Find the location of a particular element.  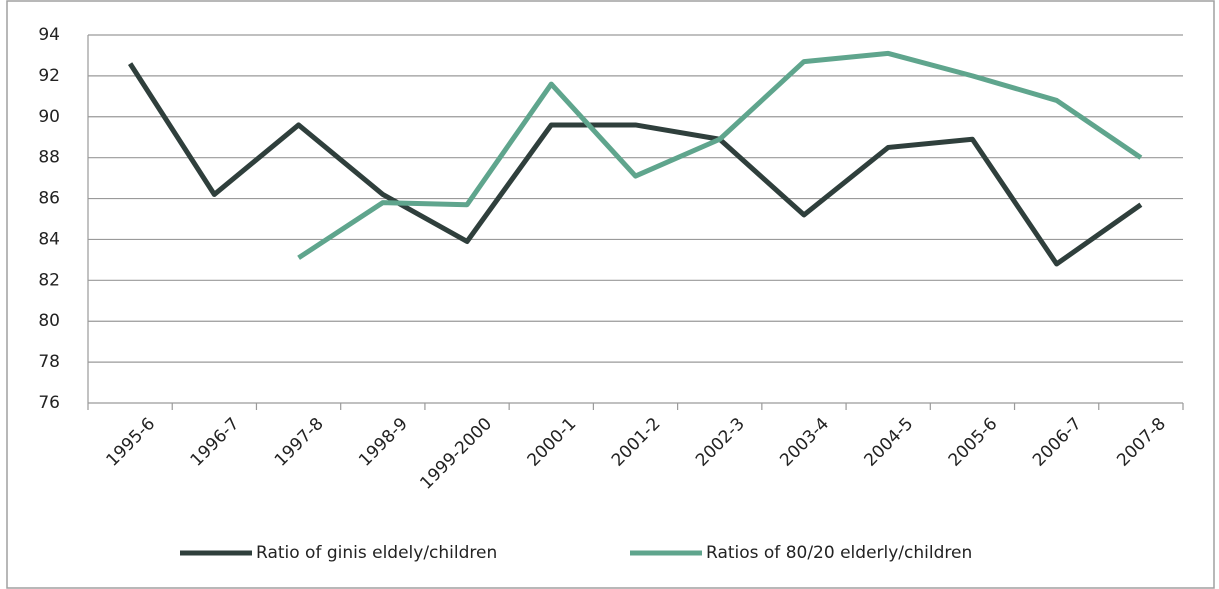

x-tick-label: 2003-4 is located at coordinates (804, 442).